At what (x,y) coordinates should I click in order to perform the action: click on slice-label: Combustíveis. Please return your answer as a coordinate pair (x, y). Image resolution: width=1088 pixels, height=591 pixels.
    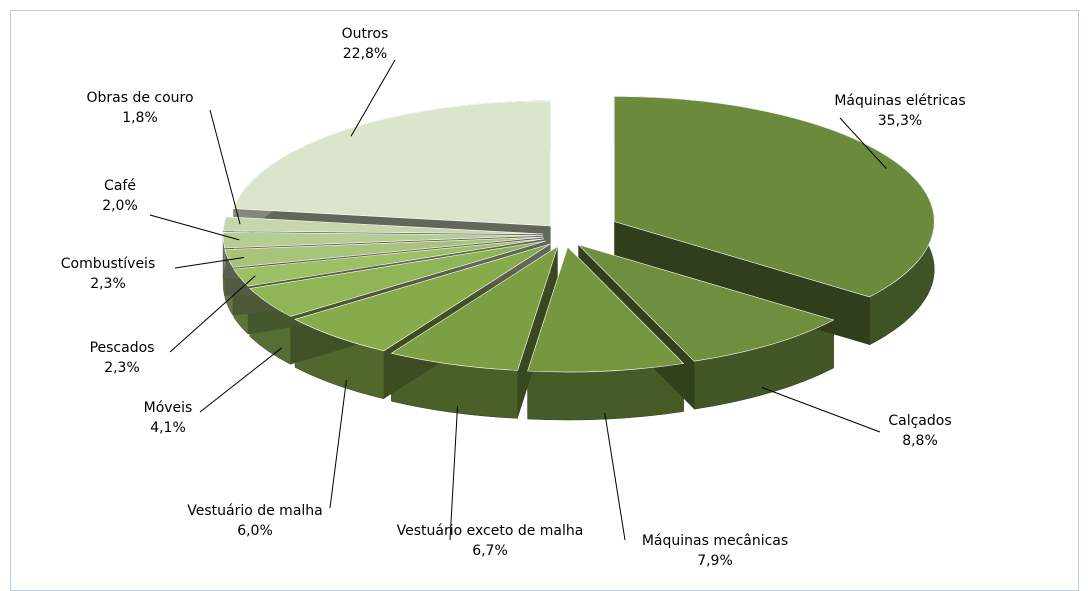
    Looking at the image, I should click on (108, 264).